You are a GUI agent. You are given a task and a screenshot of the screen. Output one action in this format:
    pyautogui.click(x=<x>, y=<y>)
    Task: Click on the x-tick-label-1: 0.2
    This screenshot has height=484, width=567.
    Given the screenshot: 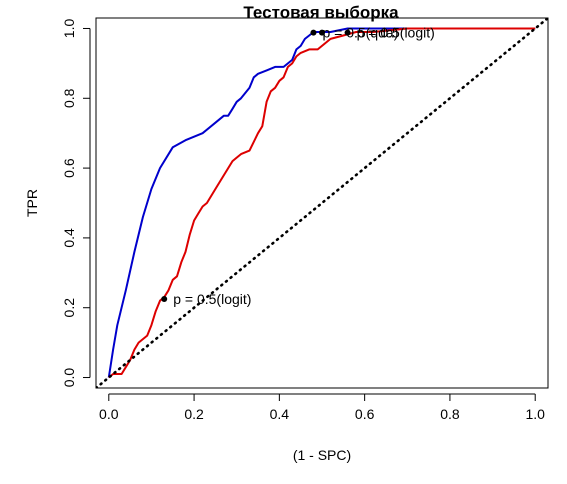 What is the action you would take?
    pyautogui.click(x=194, y=414)
    